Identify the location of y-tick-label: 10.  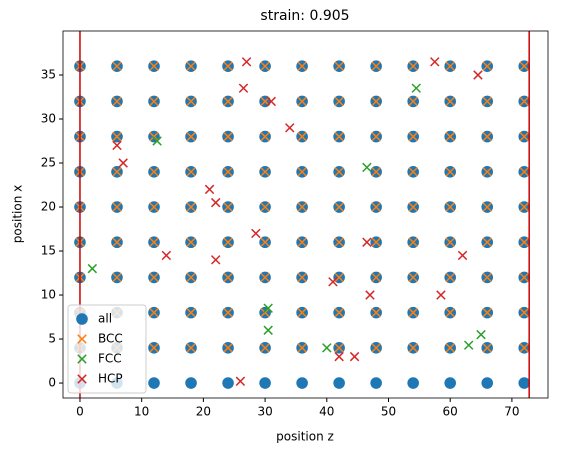
(48, 295).